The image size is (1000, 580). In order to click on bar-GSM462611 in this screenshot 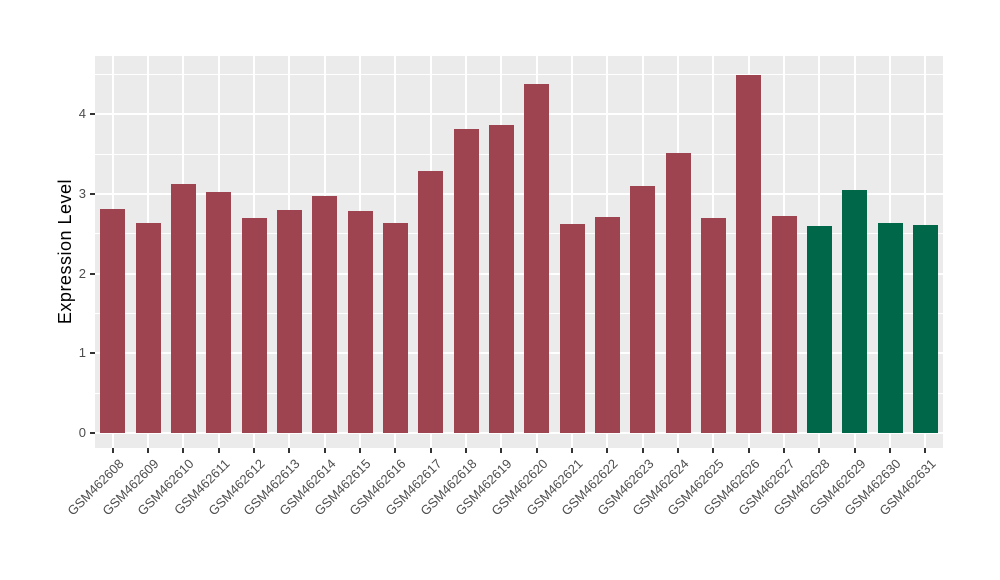, I will do `click(219, 312)`.